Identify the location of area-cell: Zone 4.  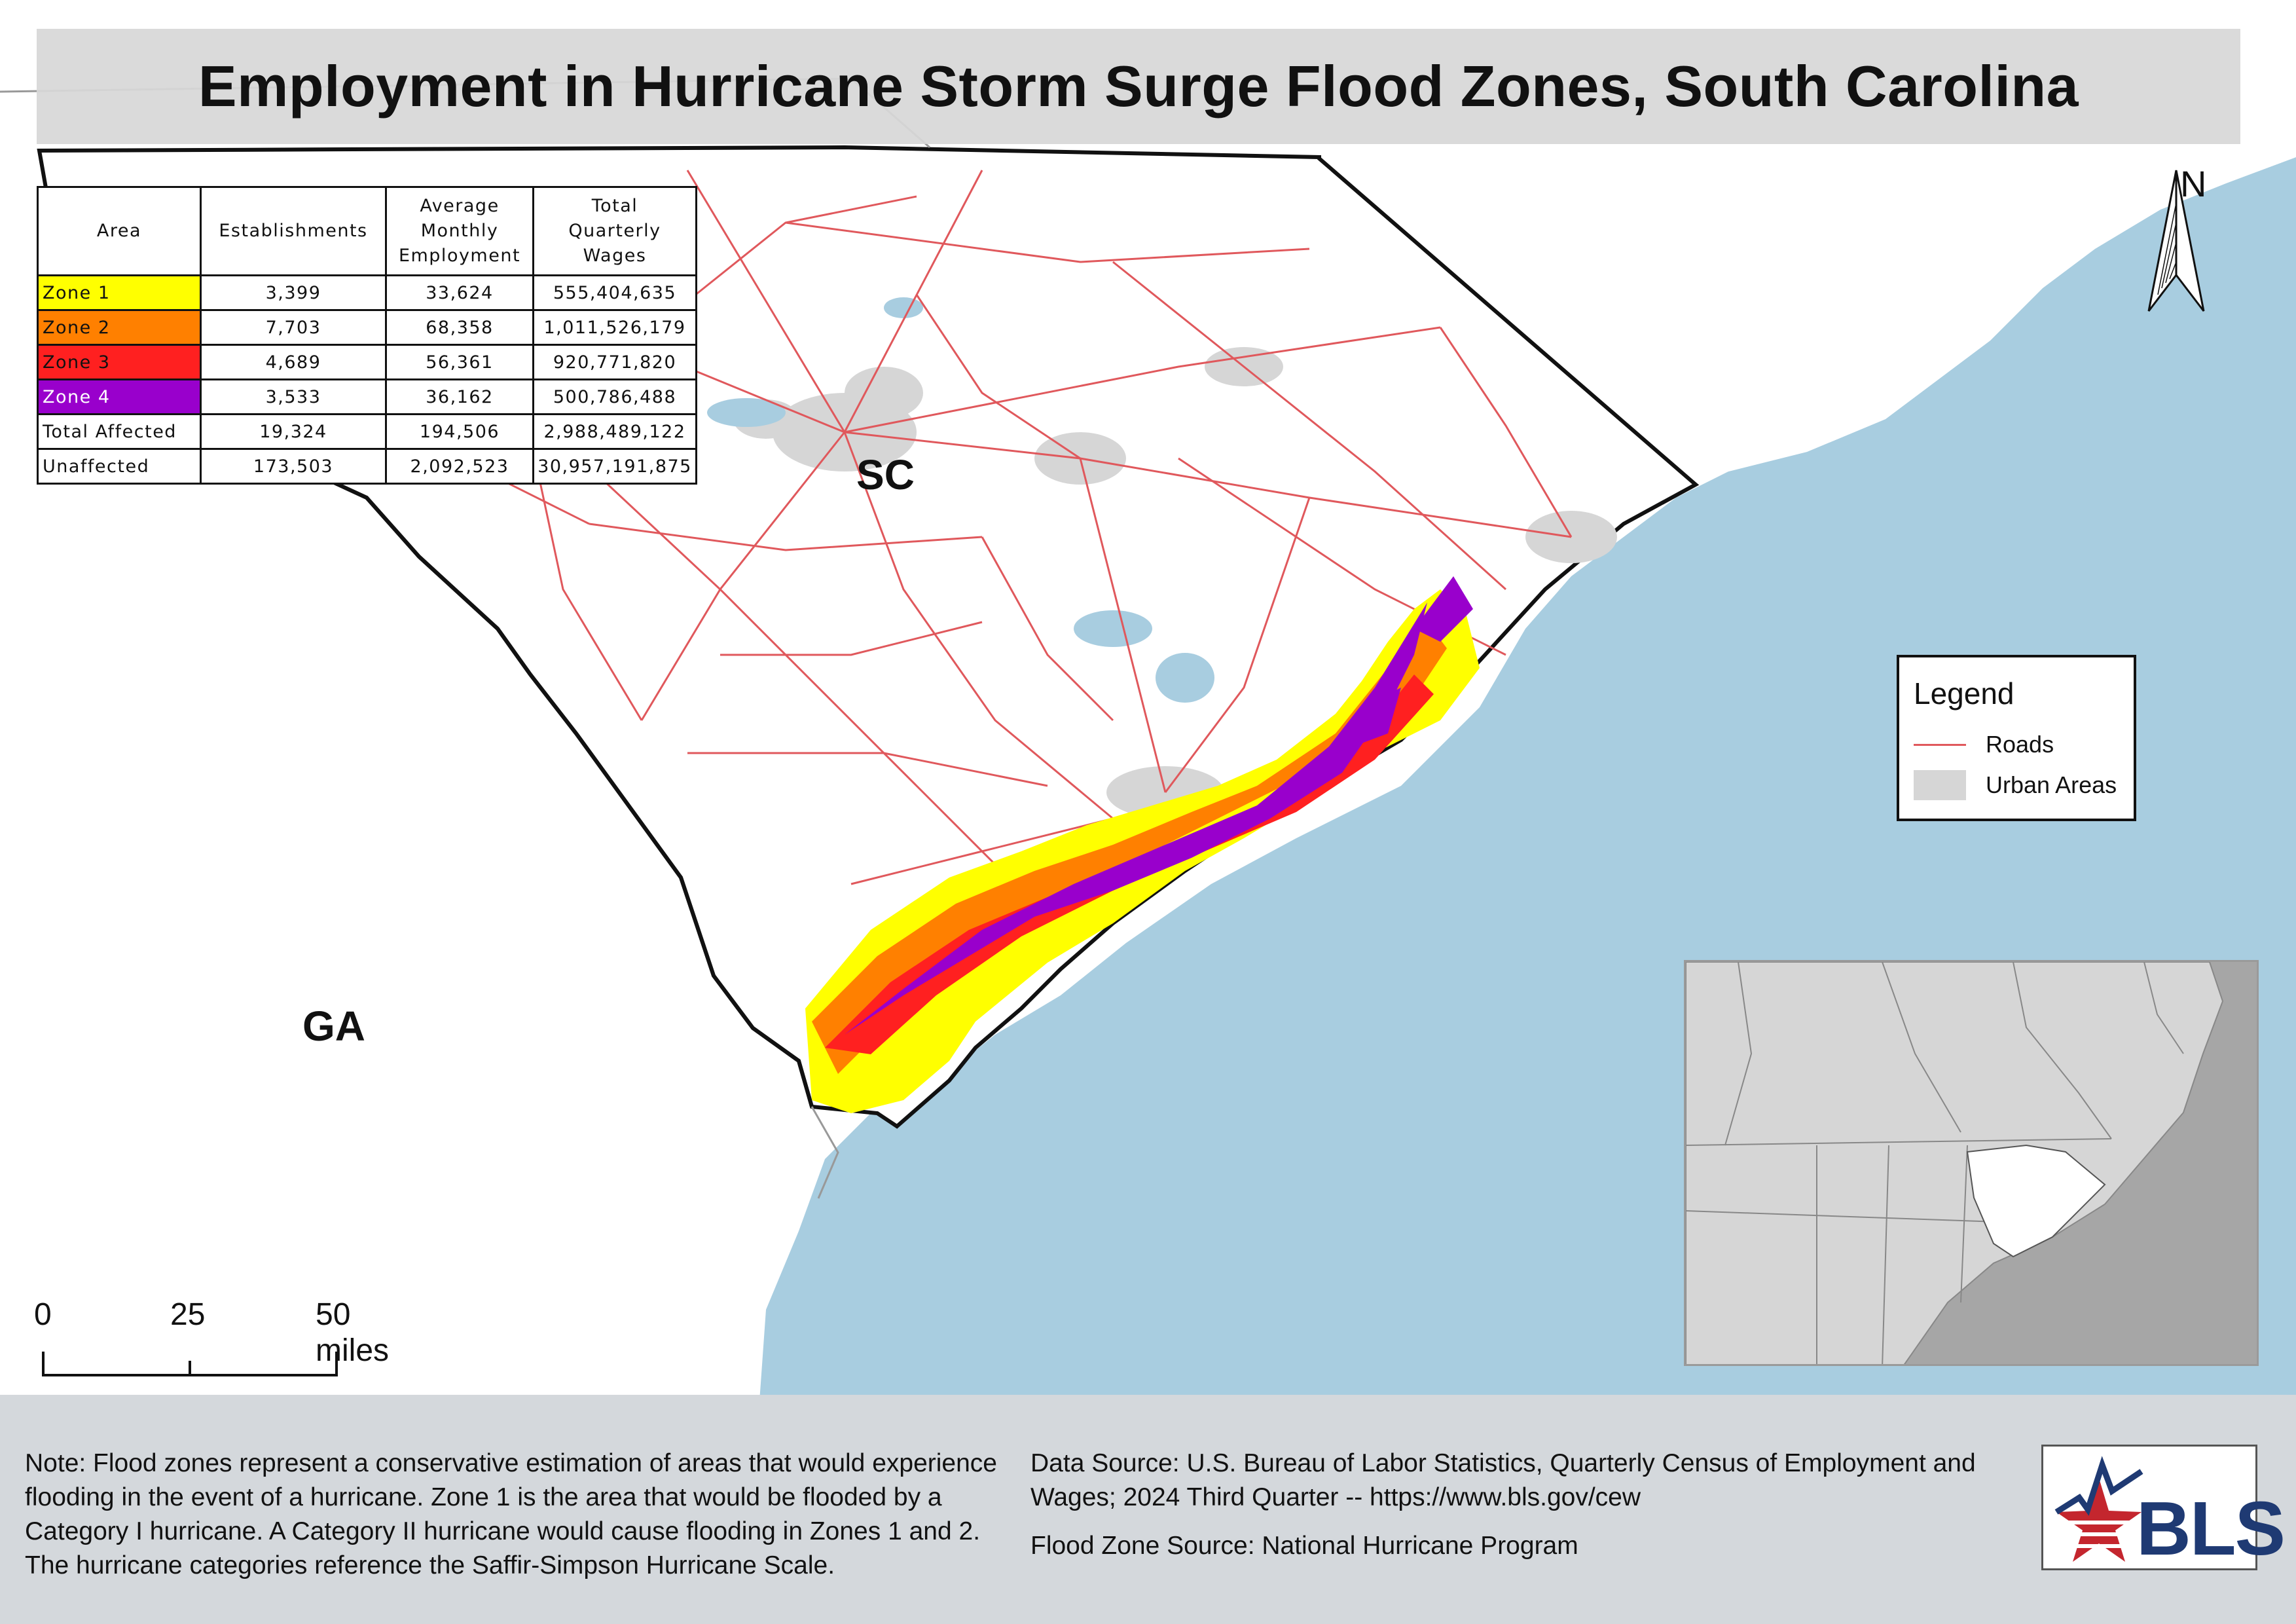
(119, 396).